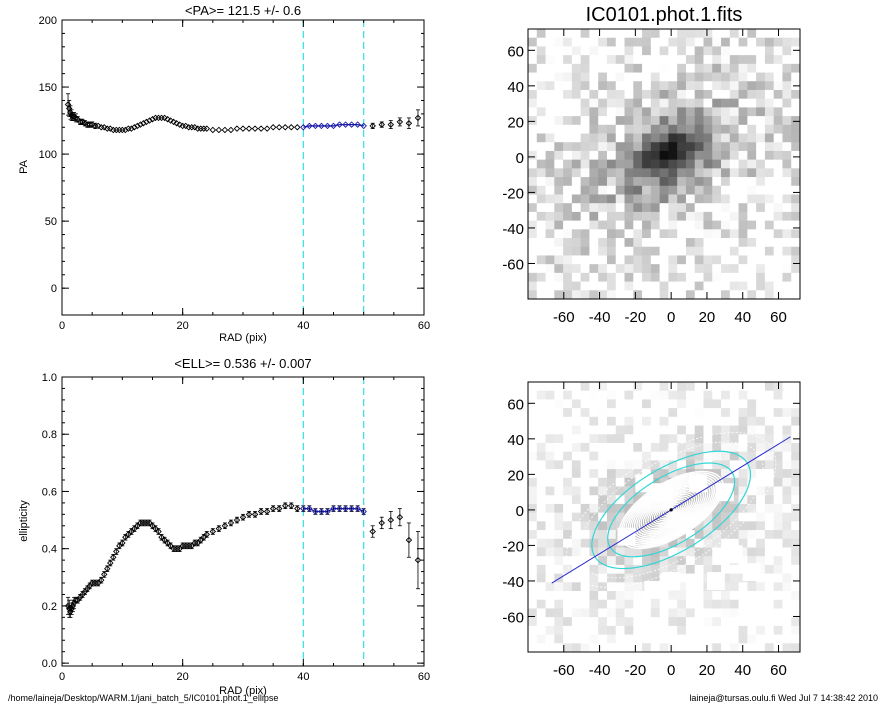  I want to click on y-tick-label: 0.8, so click(49, 435).